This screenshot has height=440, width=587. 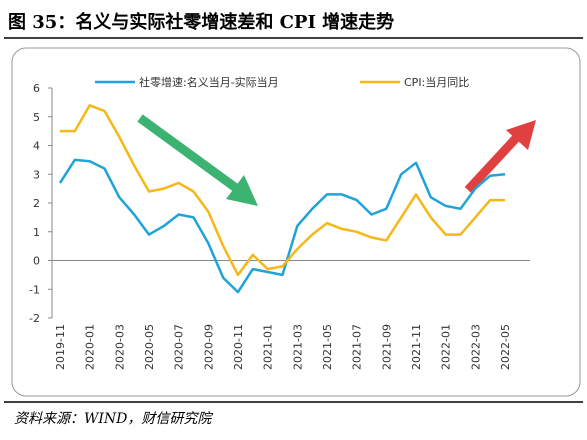 I want to click on chart-title: 图 35：名义与实际社零增速差和 CPI 增速走势, so click(x=201, y=22).